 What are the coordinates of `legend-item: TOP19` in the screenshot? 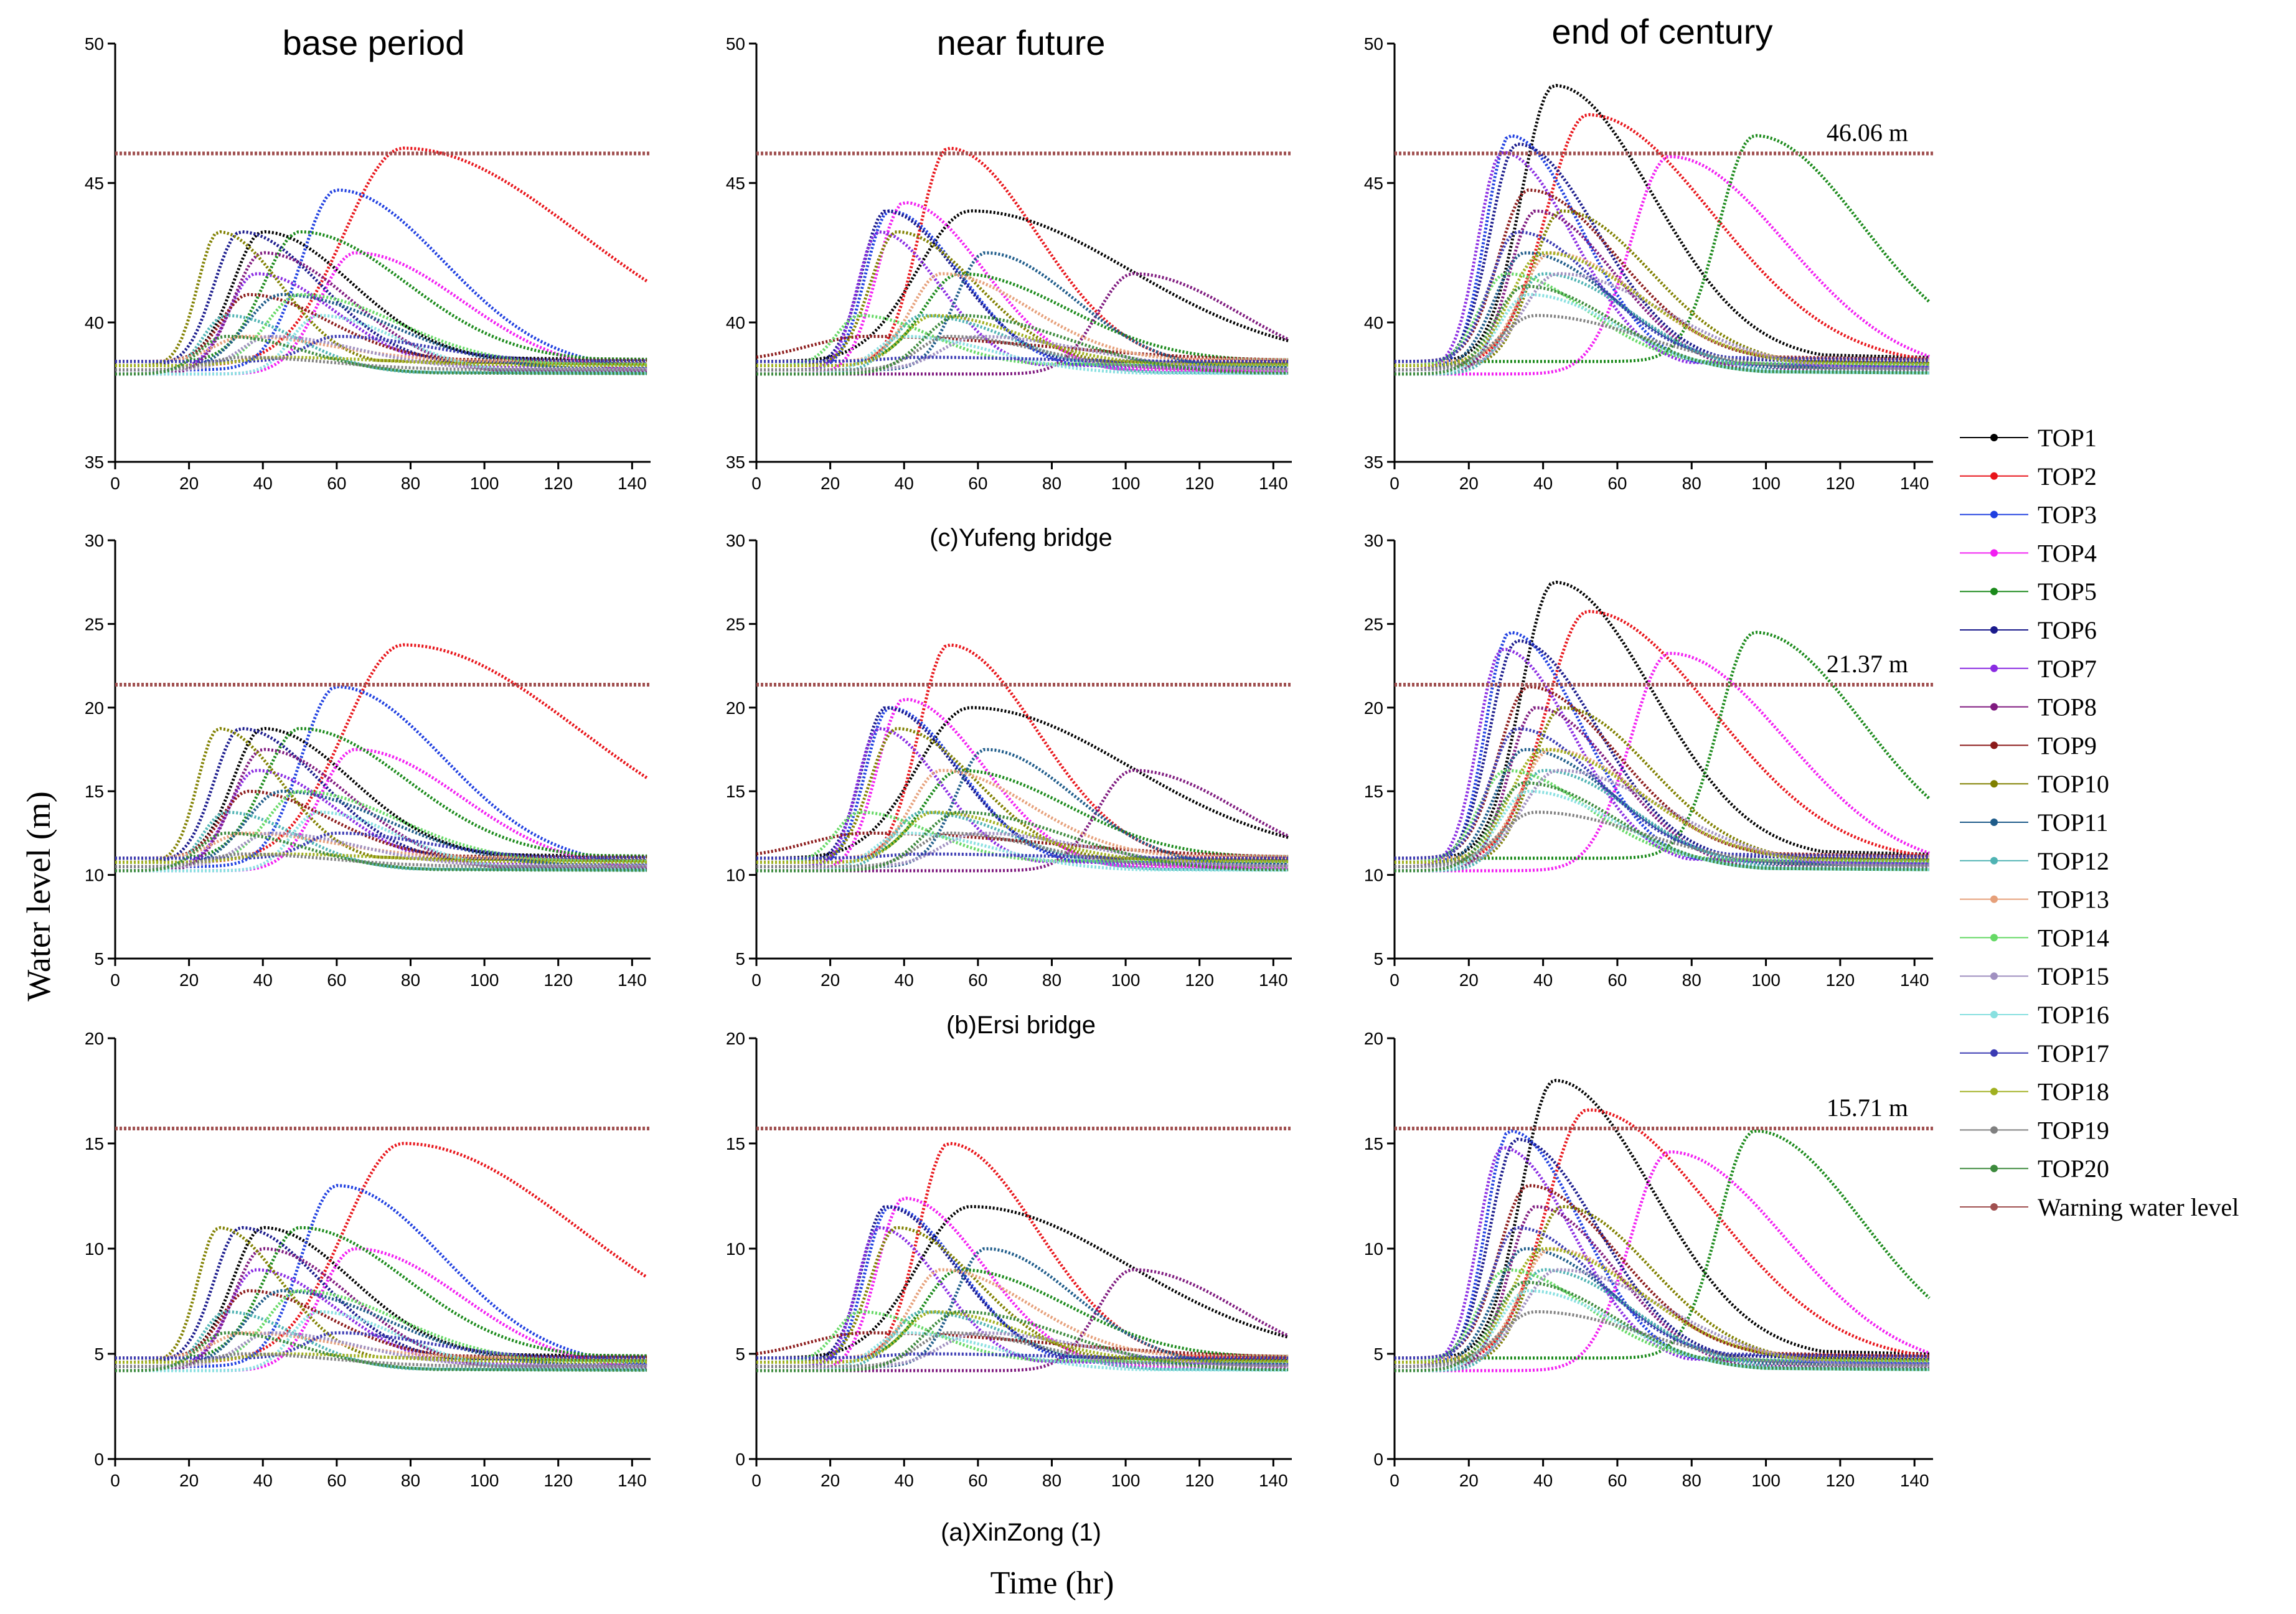 It's located at (2034, 1130).